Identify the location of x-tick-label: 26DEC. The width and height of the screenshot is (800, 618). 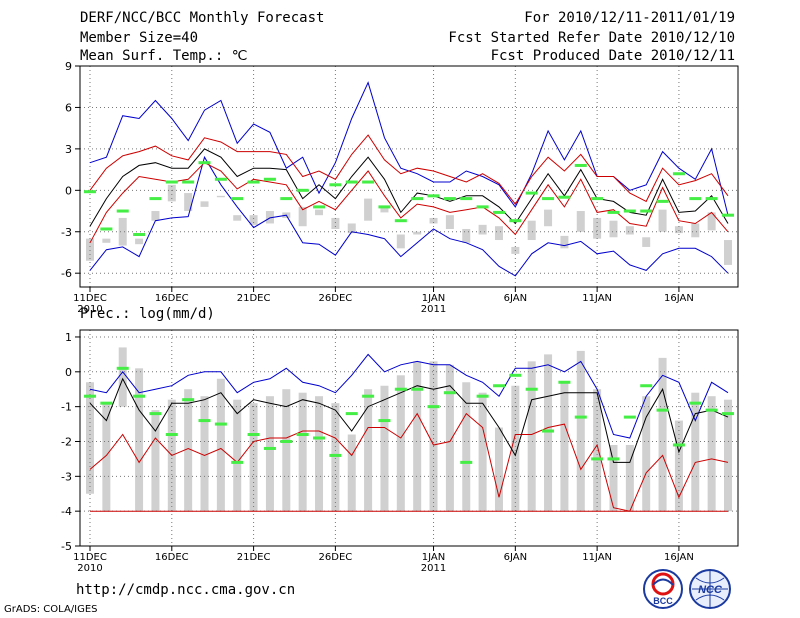
(336, 298).